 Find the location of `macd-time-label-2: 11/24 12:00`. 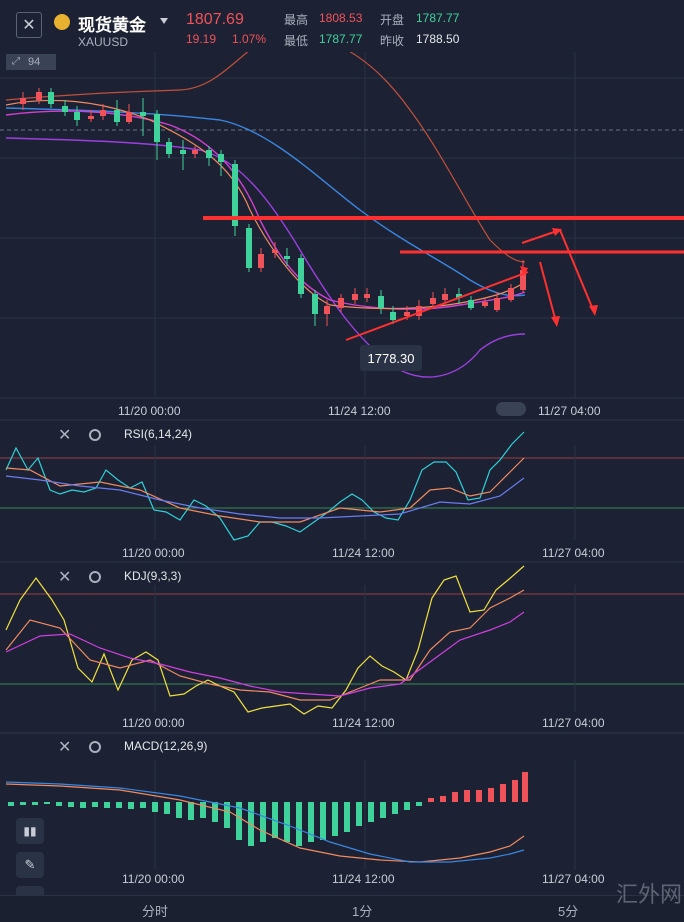

macd-time-label-2: 11/24 12:00 is located at coordinates (363, 879).